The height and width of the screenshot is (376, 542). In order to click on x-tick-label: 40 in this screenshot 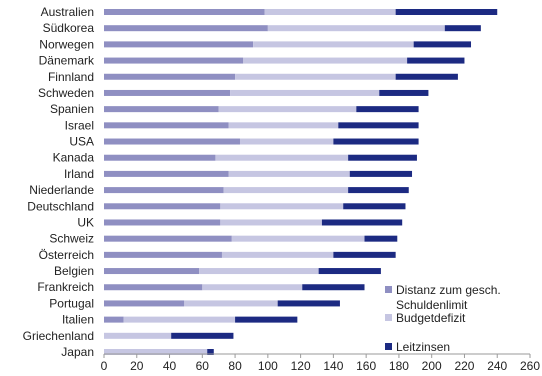, I will do `click(170, 366)`.